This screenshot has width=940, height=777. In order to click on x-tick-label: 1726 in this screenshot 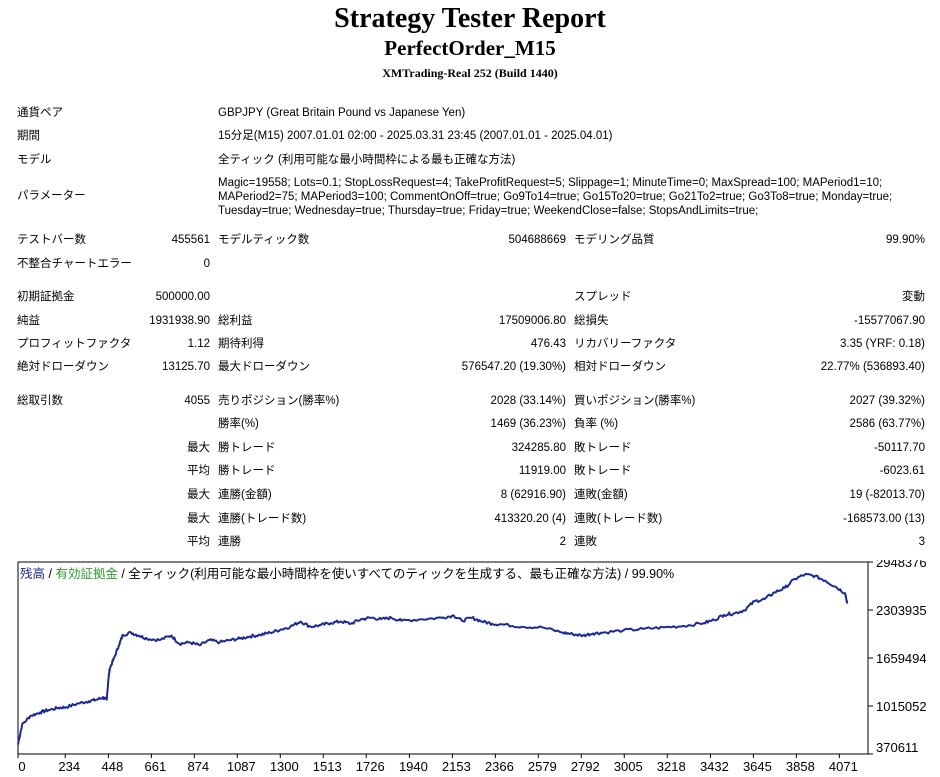, I will do `click(370, 766)`.